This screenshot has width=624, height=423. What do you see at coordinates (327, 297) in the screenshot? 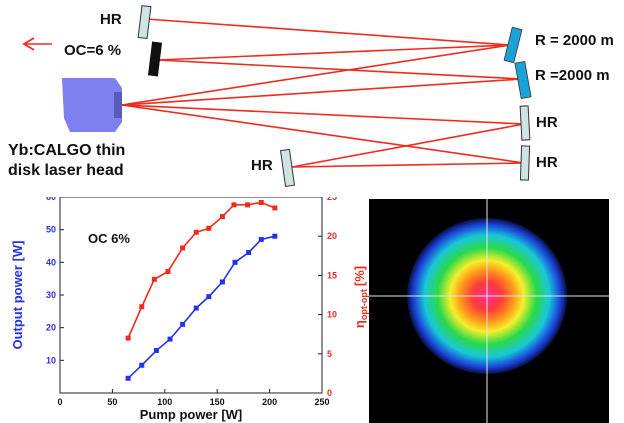
I see `right-axis-ticks: 0 5 10 15 20 25` at bounding box center [327, 297].